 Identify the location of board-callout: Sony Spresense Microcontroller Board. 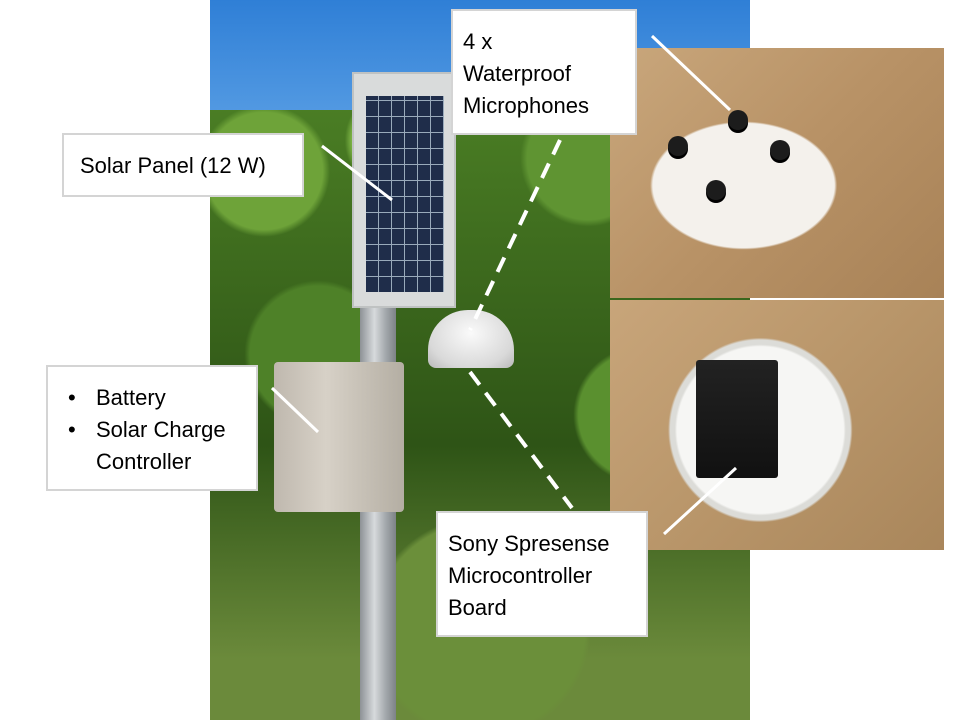
(542, 574).